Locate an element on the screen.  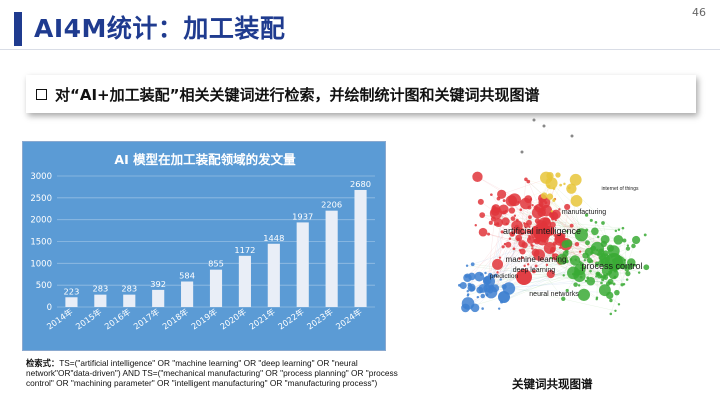
bar-value-label: 2206 is located at coordinates (331, 205).